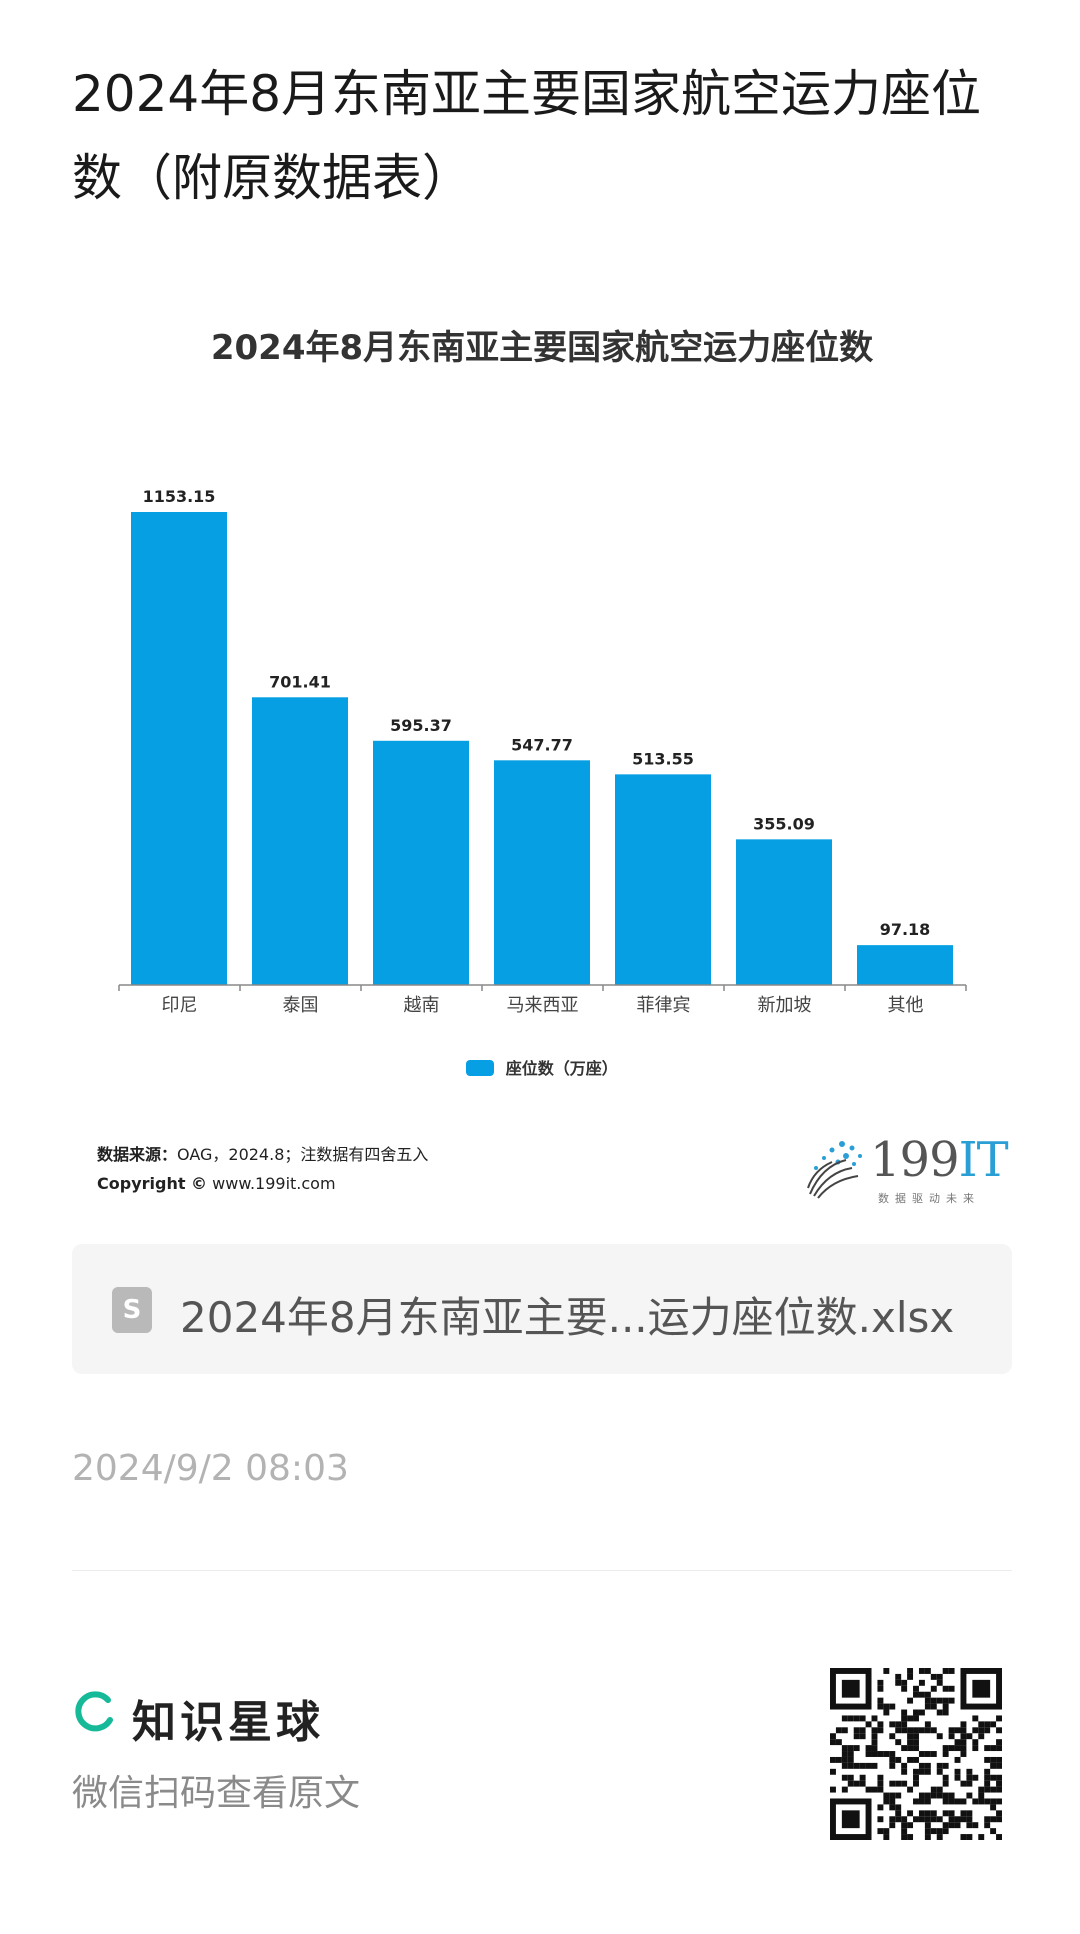  What do you see at coordinates (94, 1711) in the screenshot?
I see `planet-ring-icon` at bounding box center [94, 1711].